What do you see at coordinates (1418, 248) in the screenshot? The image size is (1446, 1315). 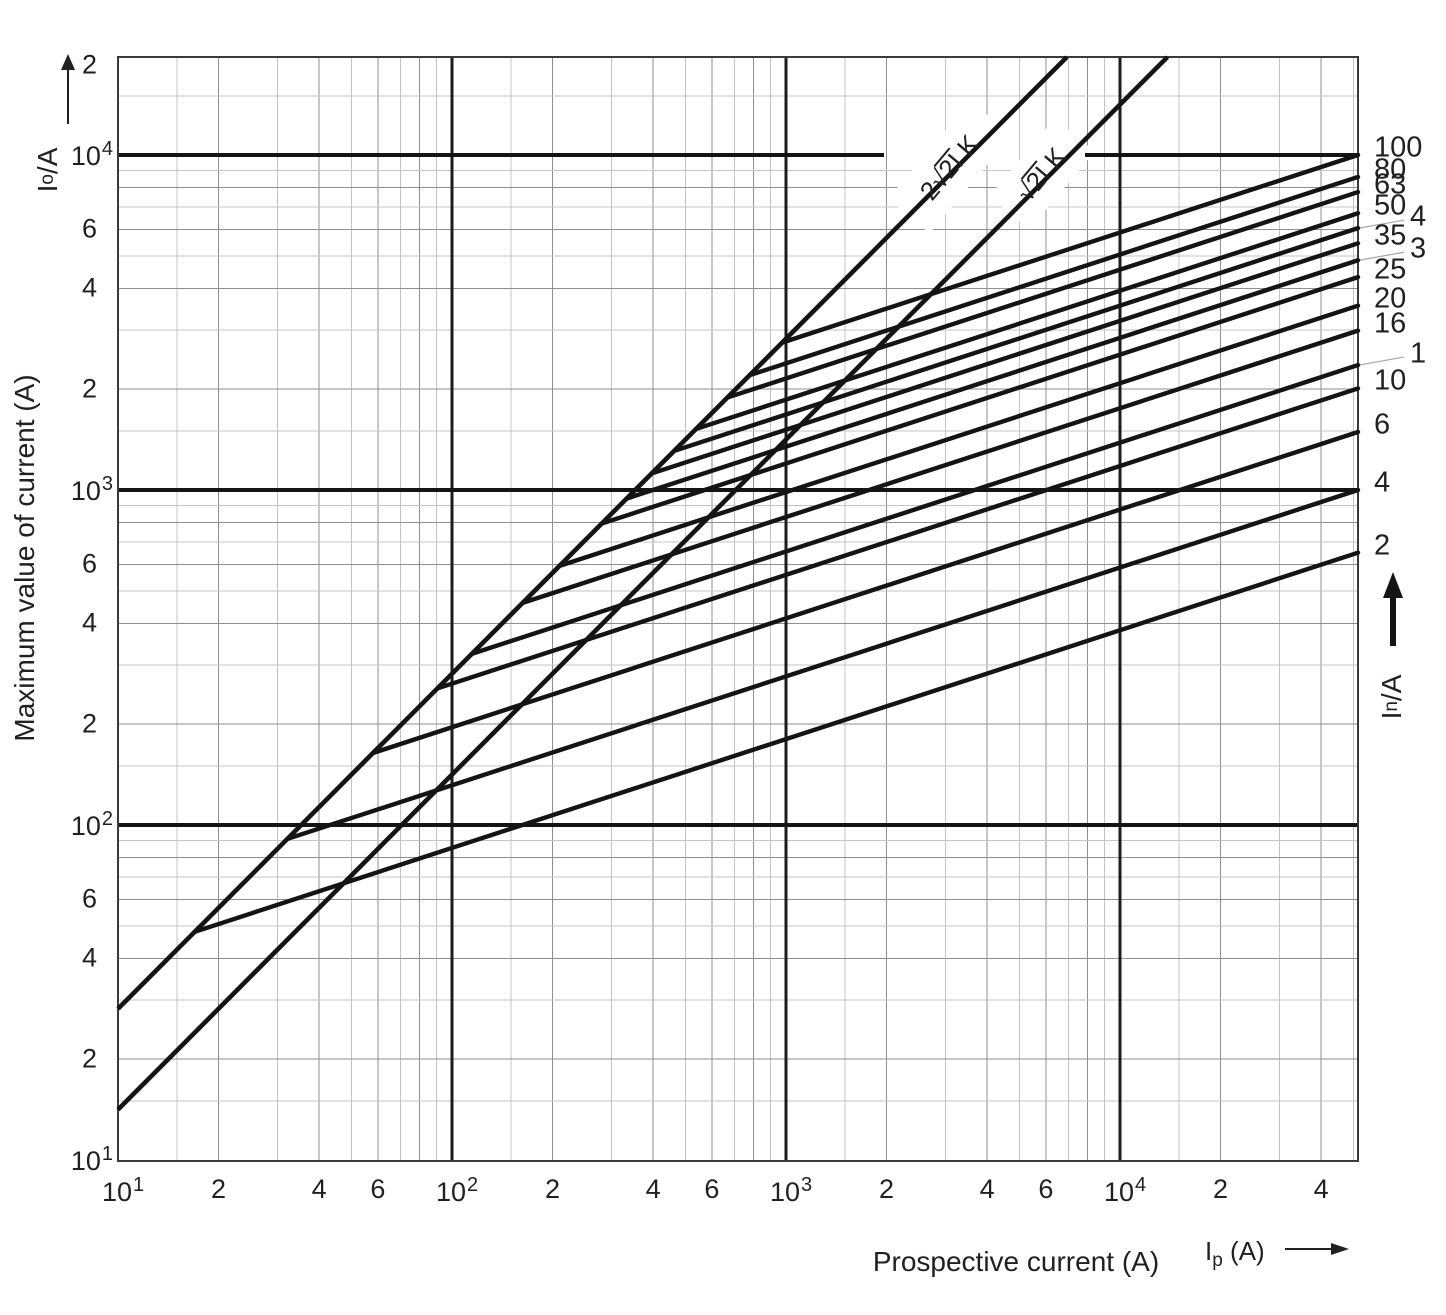 I see `rating-label-3: 3` at bounding box center [1418, 248].